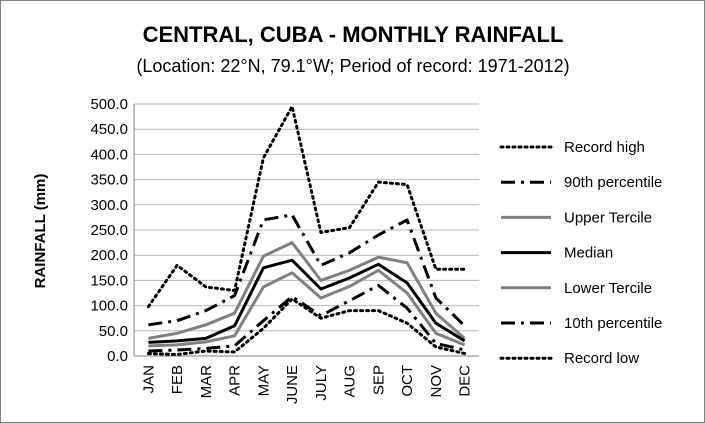 The width and height of the screenshot is (705, 423). What do you see at coordinates (608, 288) in the screenshot?
I see `legend-label: Lower Tercile` at bounding box center [608, 288].